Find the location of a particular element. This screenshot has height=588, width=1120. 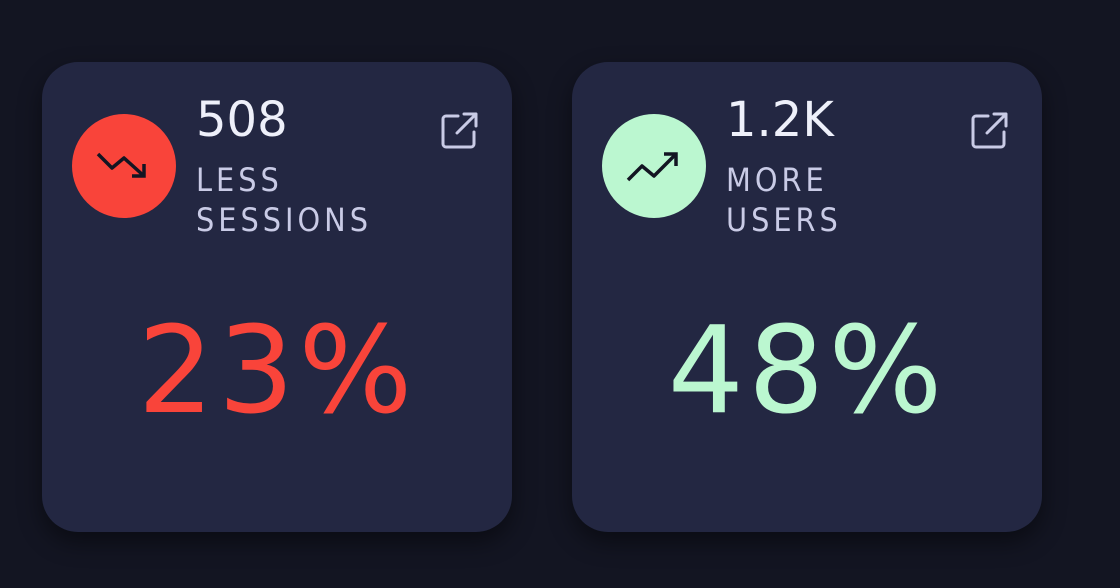

stat-percent: 23% is located at coordinates (277, 371).